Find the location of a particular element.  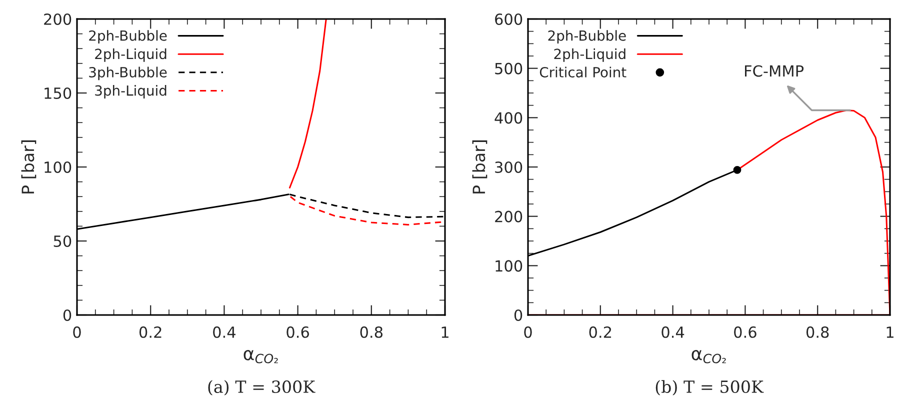

y-tick-label: 400 is located at coordinates (508, 118).